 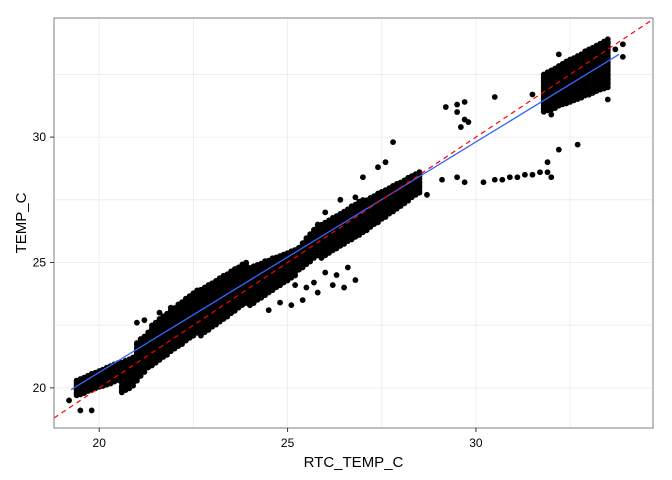 I want to click on y-tick-label: 30, so click(x=40, y=137).